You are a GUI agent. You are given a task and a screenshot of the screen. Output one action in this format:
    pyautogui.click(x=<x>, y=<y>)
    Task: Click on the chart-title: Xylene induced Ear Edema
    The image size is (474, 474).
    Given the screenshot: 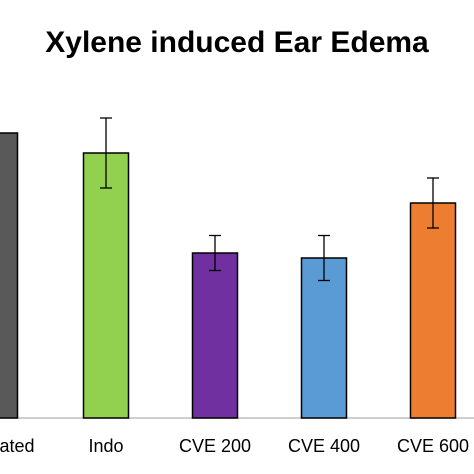 What is the action you would take?
    pyautogui.click(x=237, y=42)
    